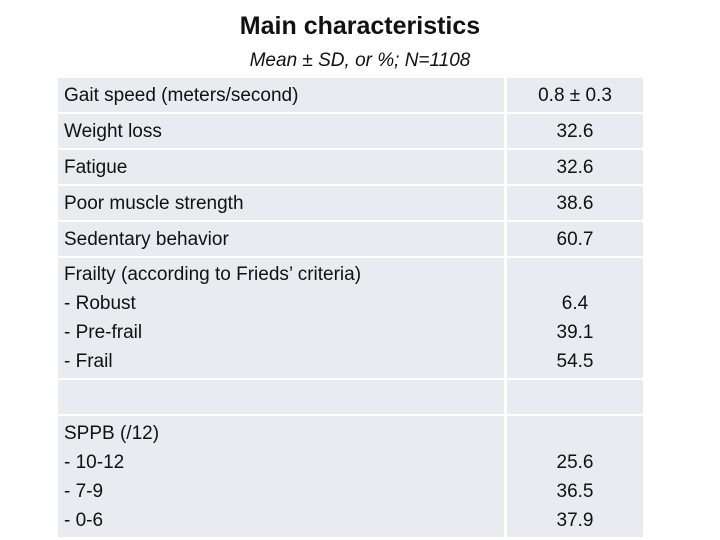 The height and width of the screenshot is (540, 720). What do you see at coordinates (575, 303) in the screenshot?
I see `row-value: 6.4` at bounding box center [575, 303].